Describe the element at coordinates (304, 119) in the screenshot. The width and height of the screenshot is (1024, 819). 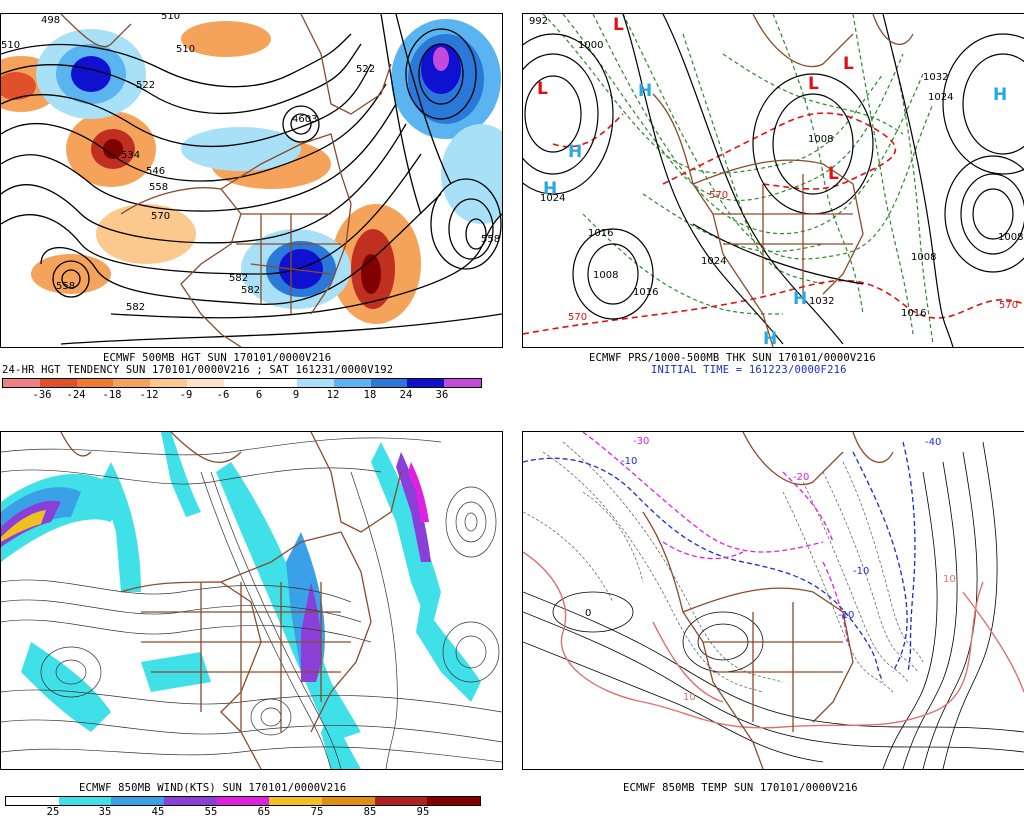
I see `contour-label: 4603` at that location.